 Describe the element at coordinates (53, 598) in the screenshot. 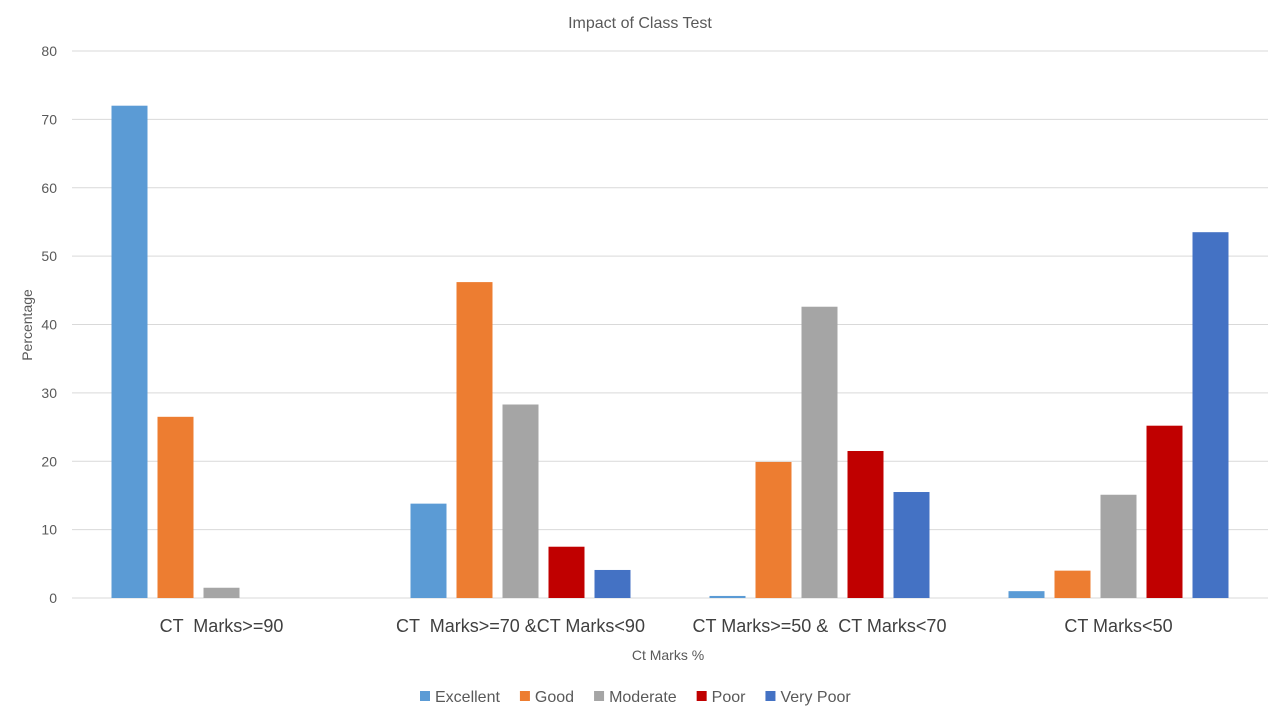

I see `y-tick-label: 0` at that location.